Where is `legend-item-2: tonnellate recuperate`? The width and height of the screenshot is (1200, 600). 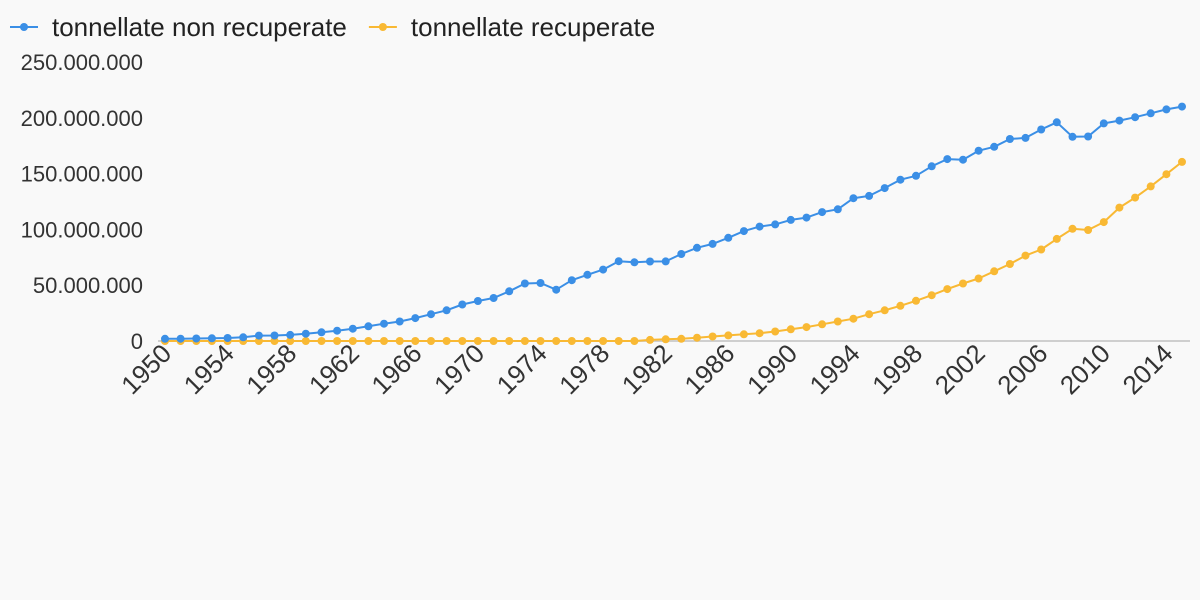 legend-item-2: tonnellate recuperate is located at coordinates (511, 27).